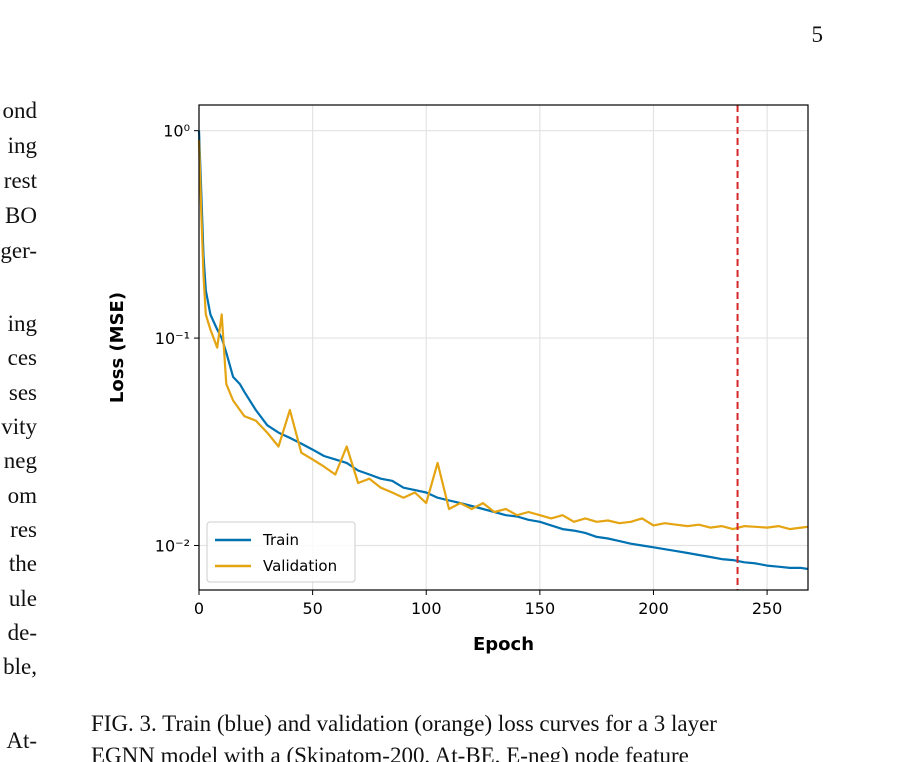  I want to click on legend-label: Train, so click(280, 540).